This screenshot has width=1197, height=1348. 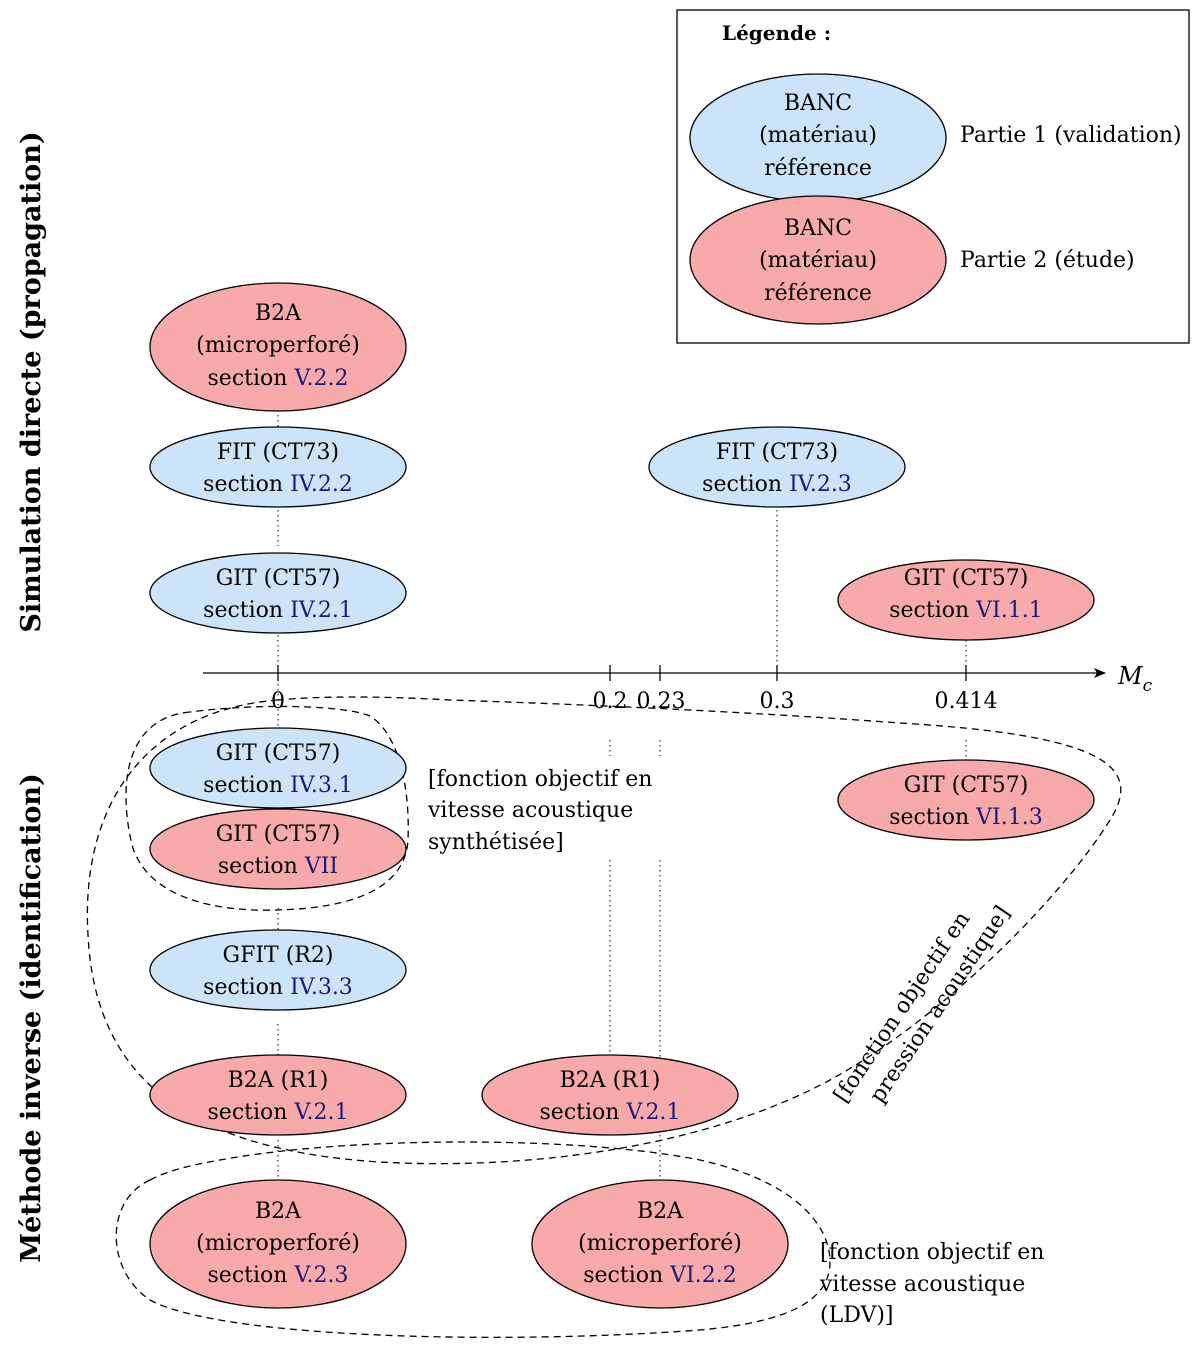 I want to click on node-b2a-microperfore-vi22: B2A (microperforé) section VI.2.2, so click(x=660, y=1244).